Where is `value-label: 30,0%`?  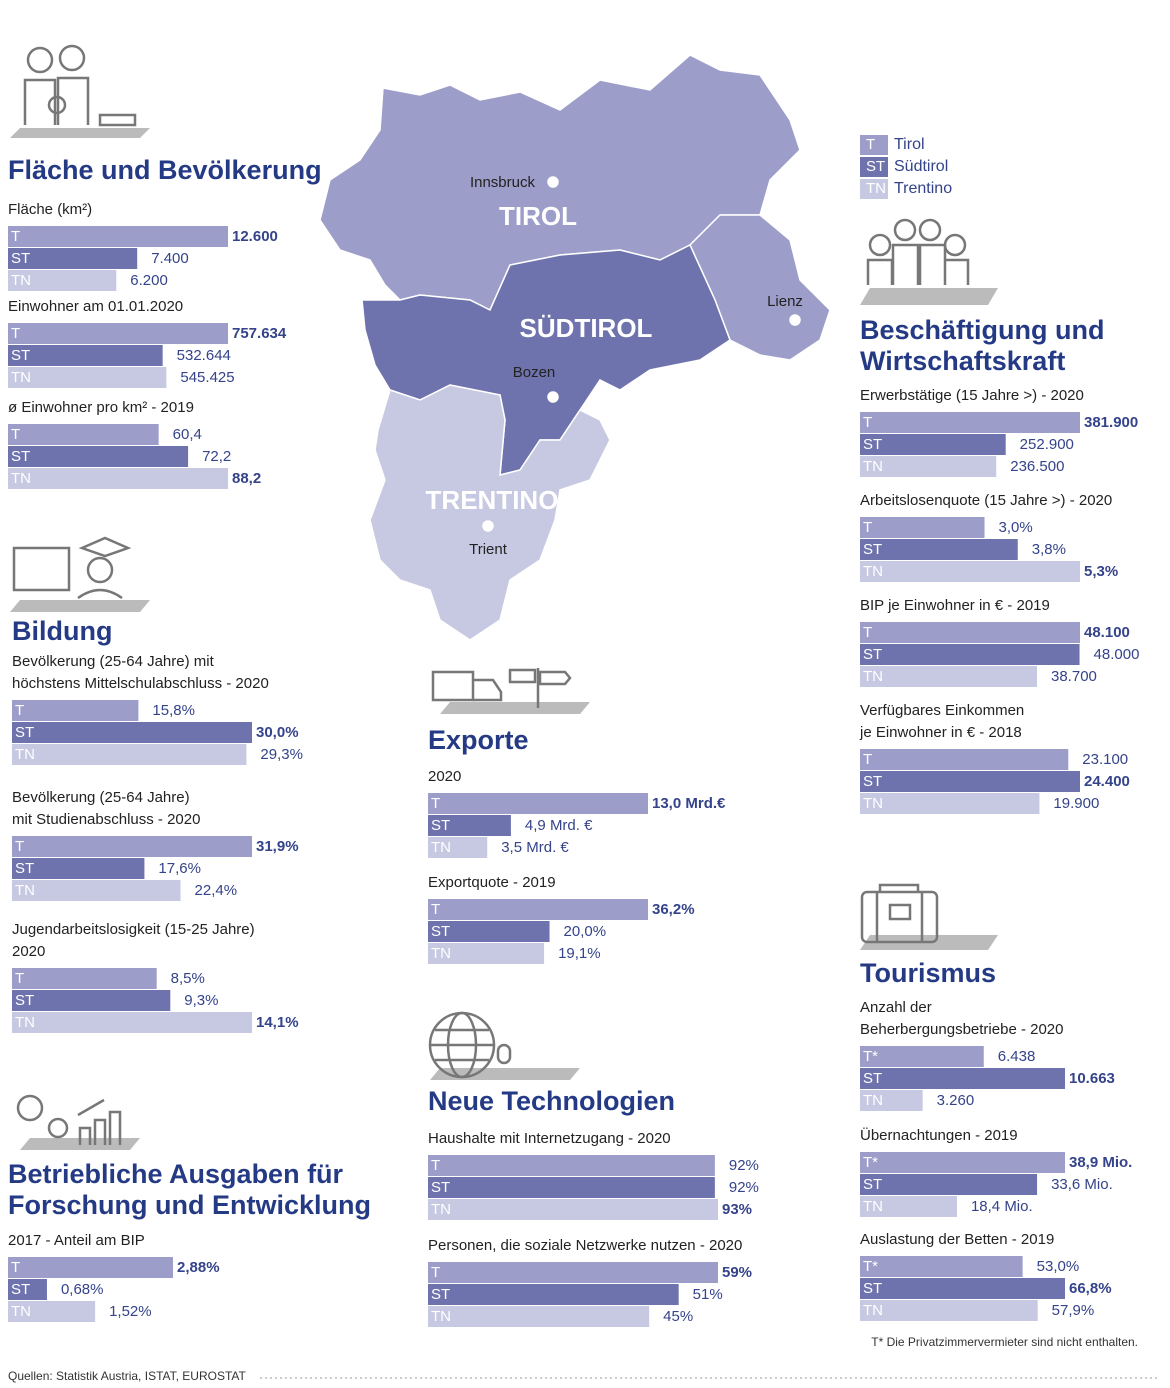 value-label: 30,0% is located at coordinates (277, 732).